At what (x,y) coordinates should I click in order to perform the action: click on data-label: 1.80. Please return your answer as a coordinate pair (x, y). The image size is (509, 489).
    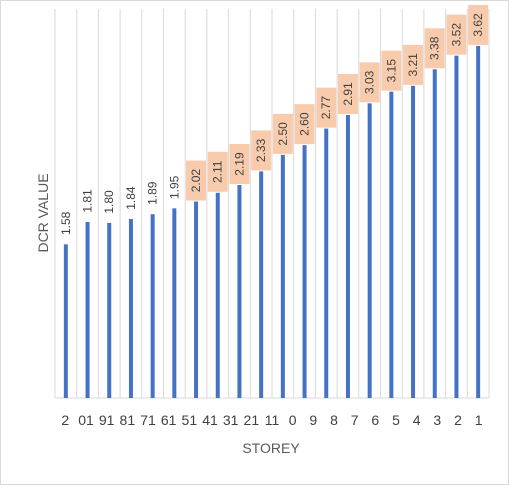
    Looking at the image, I should click on (109, 202).